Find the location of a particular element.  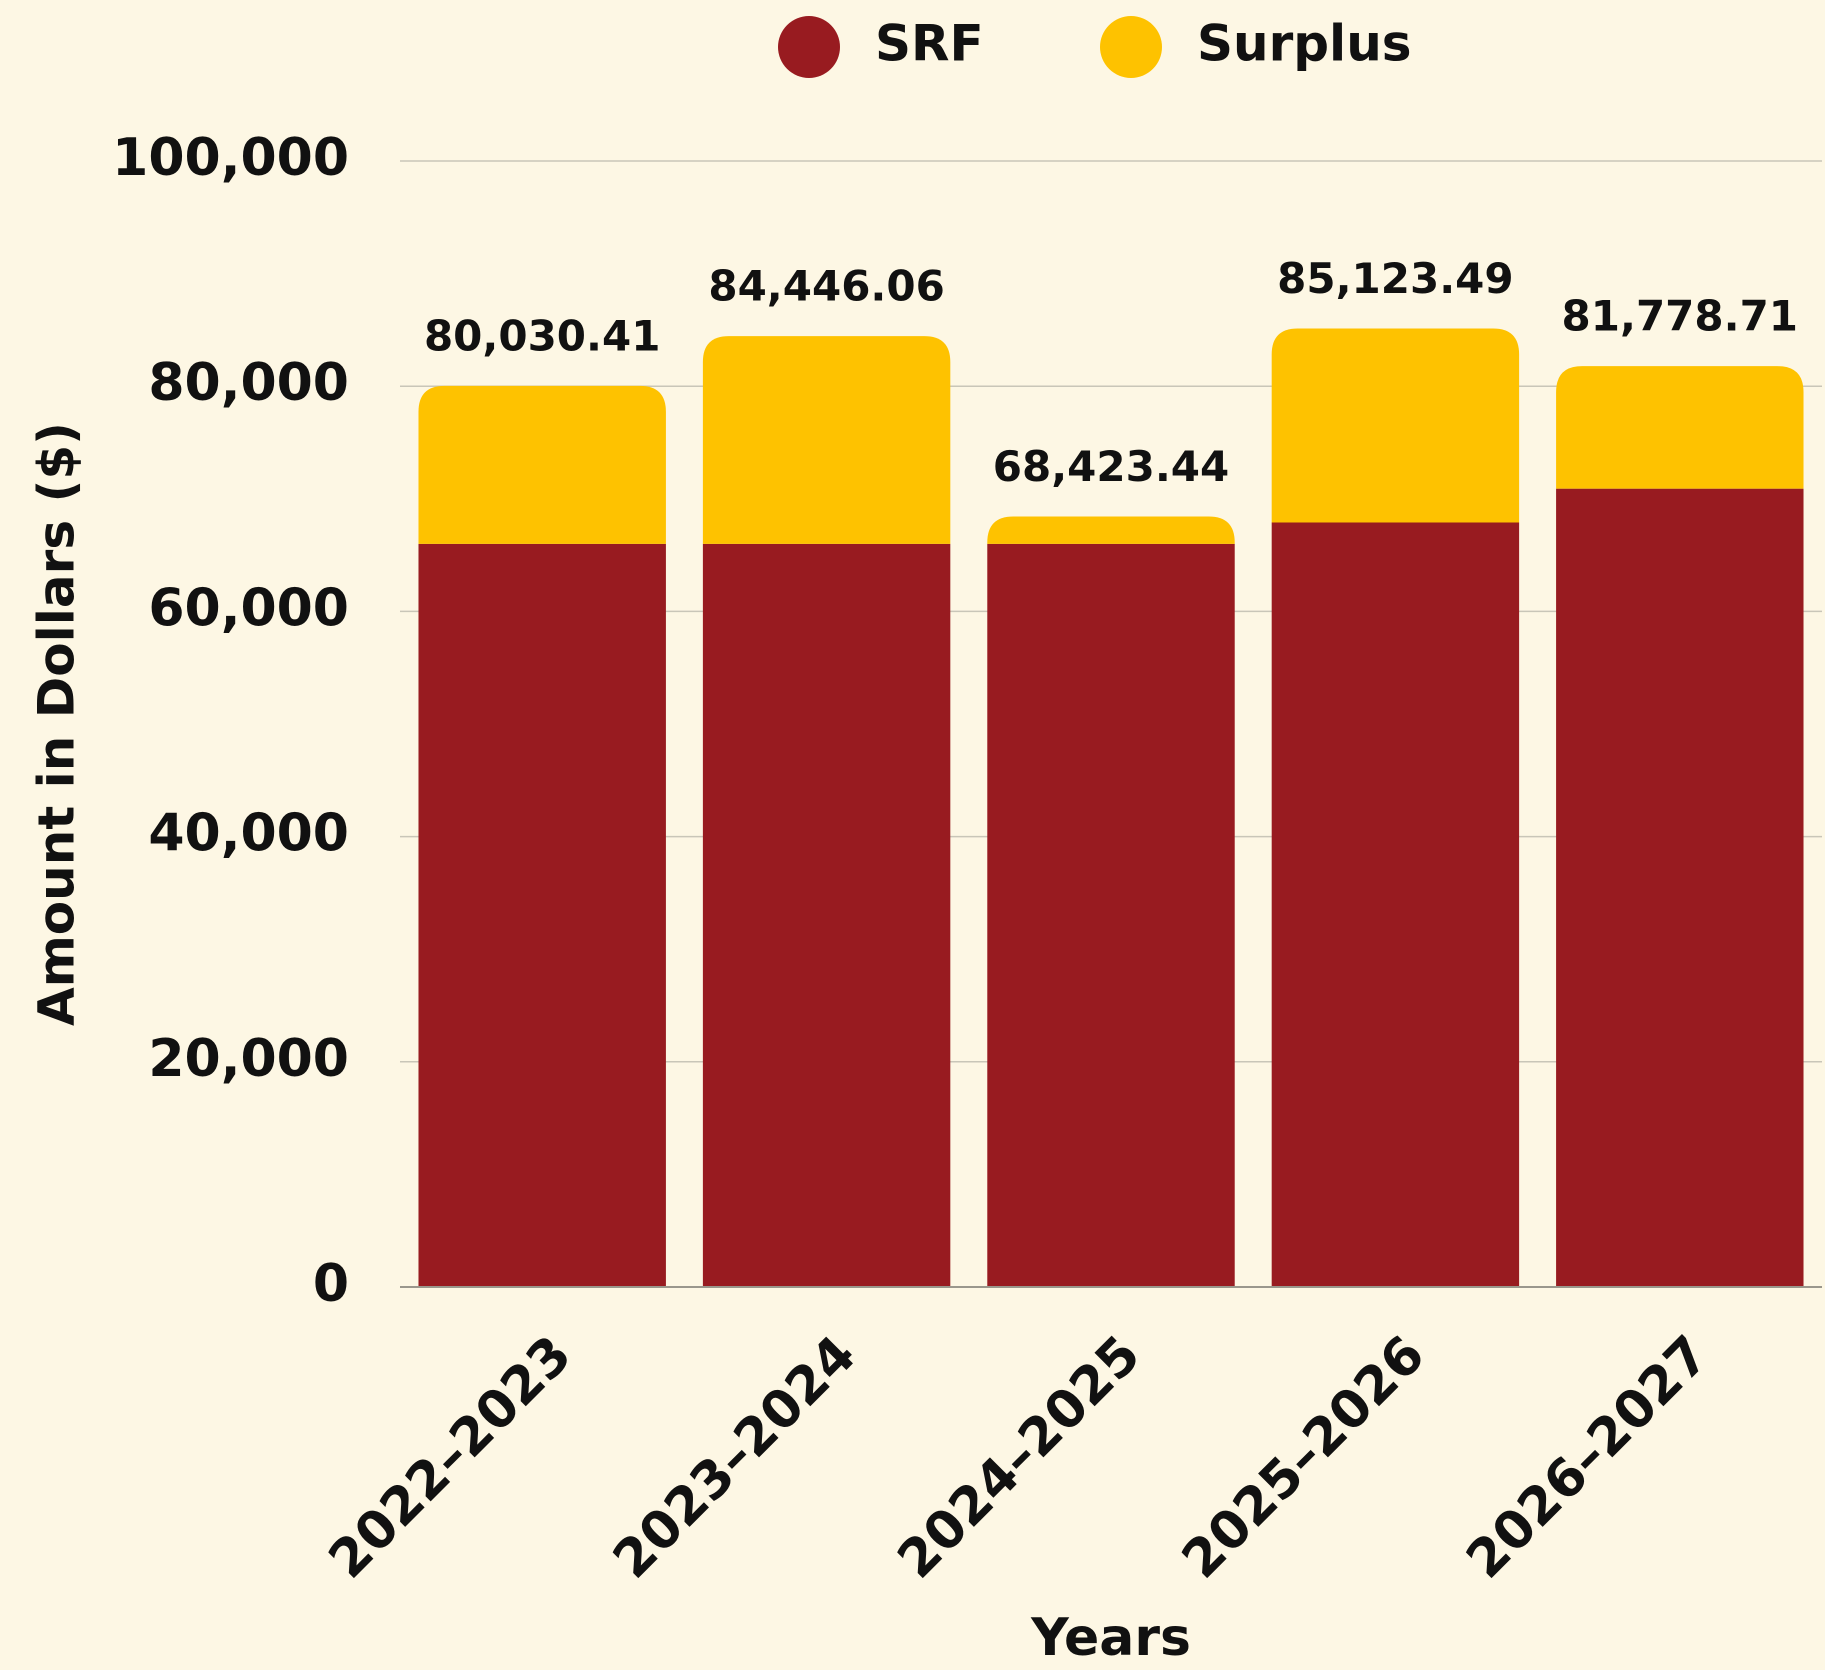

y-tick-label: 60,000 is located at coordinates (248, 608).